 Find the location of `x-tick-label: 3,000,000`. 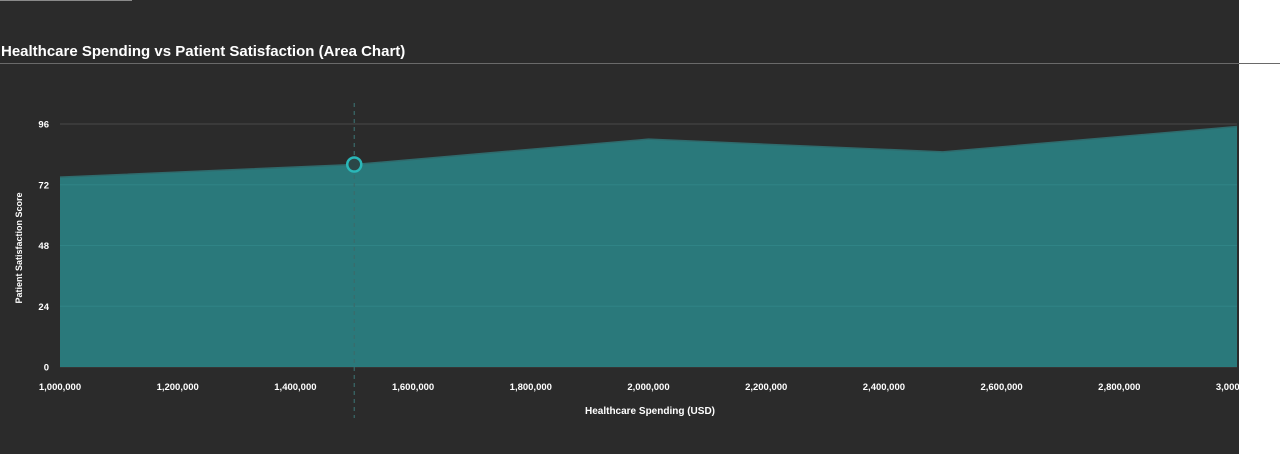

x-tick-label: 3,000,000 is located at coordinates (1227, 387).